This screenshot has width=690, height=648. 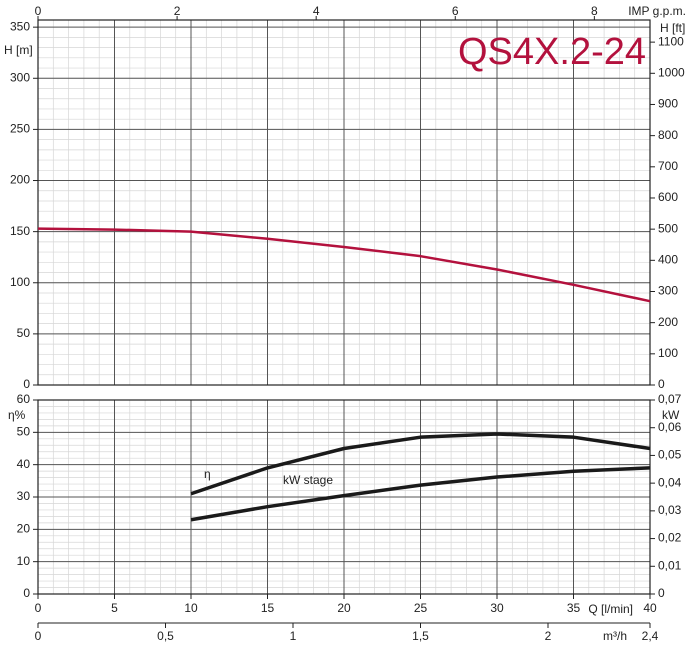 What do you see at coordinates (668, 322) in the screenshot?
I see `y2-tick-label: 200` at bounding box center [668, 322].